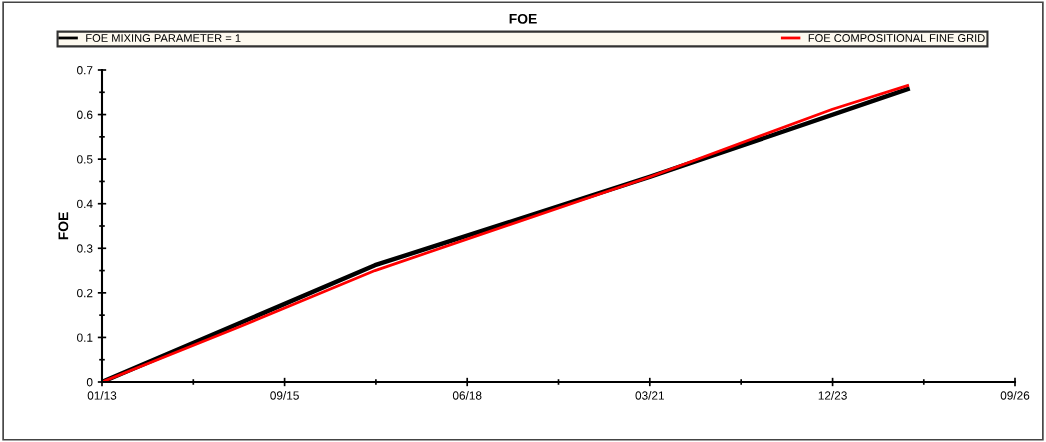 This screenshot has height=442, width=1046. Describe the element at coordinates (832, 395) in the screenshot. I see `x-tick-label: 12/23` at that location.